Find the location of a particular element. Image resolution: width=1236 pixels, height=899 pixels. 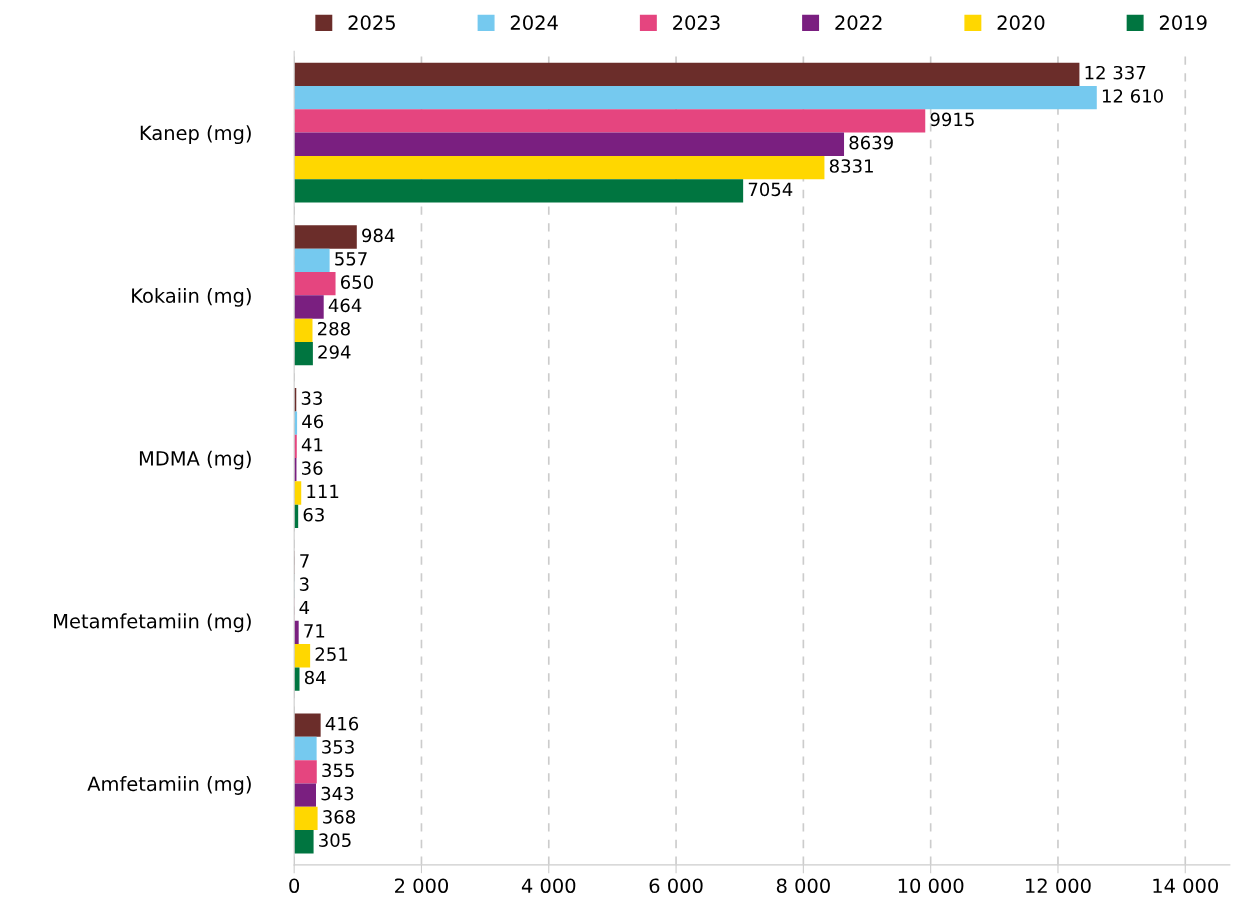

data-label: 288 is located at coordinates (333, 328).